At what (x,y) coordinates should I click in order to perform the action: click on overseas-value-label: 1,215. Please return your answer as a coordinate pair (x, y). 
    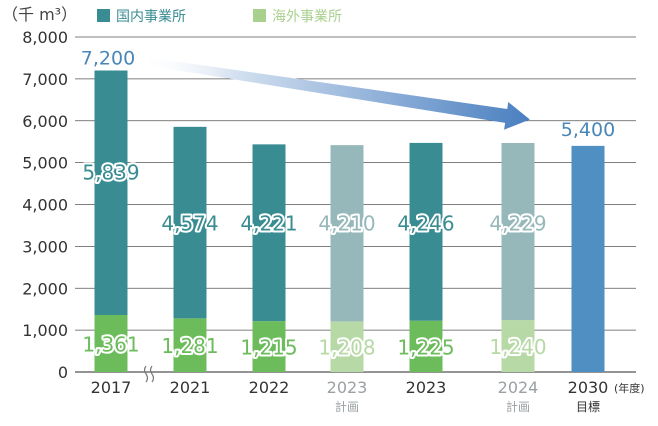
    Looking at the image, I should click on (268, 348).